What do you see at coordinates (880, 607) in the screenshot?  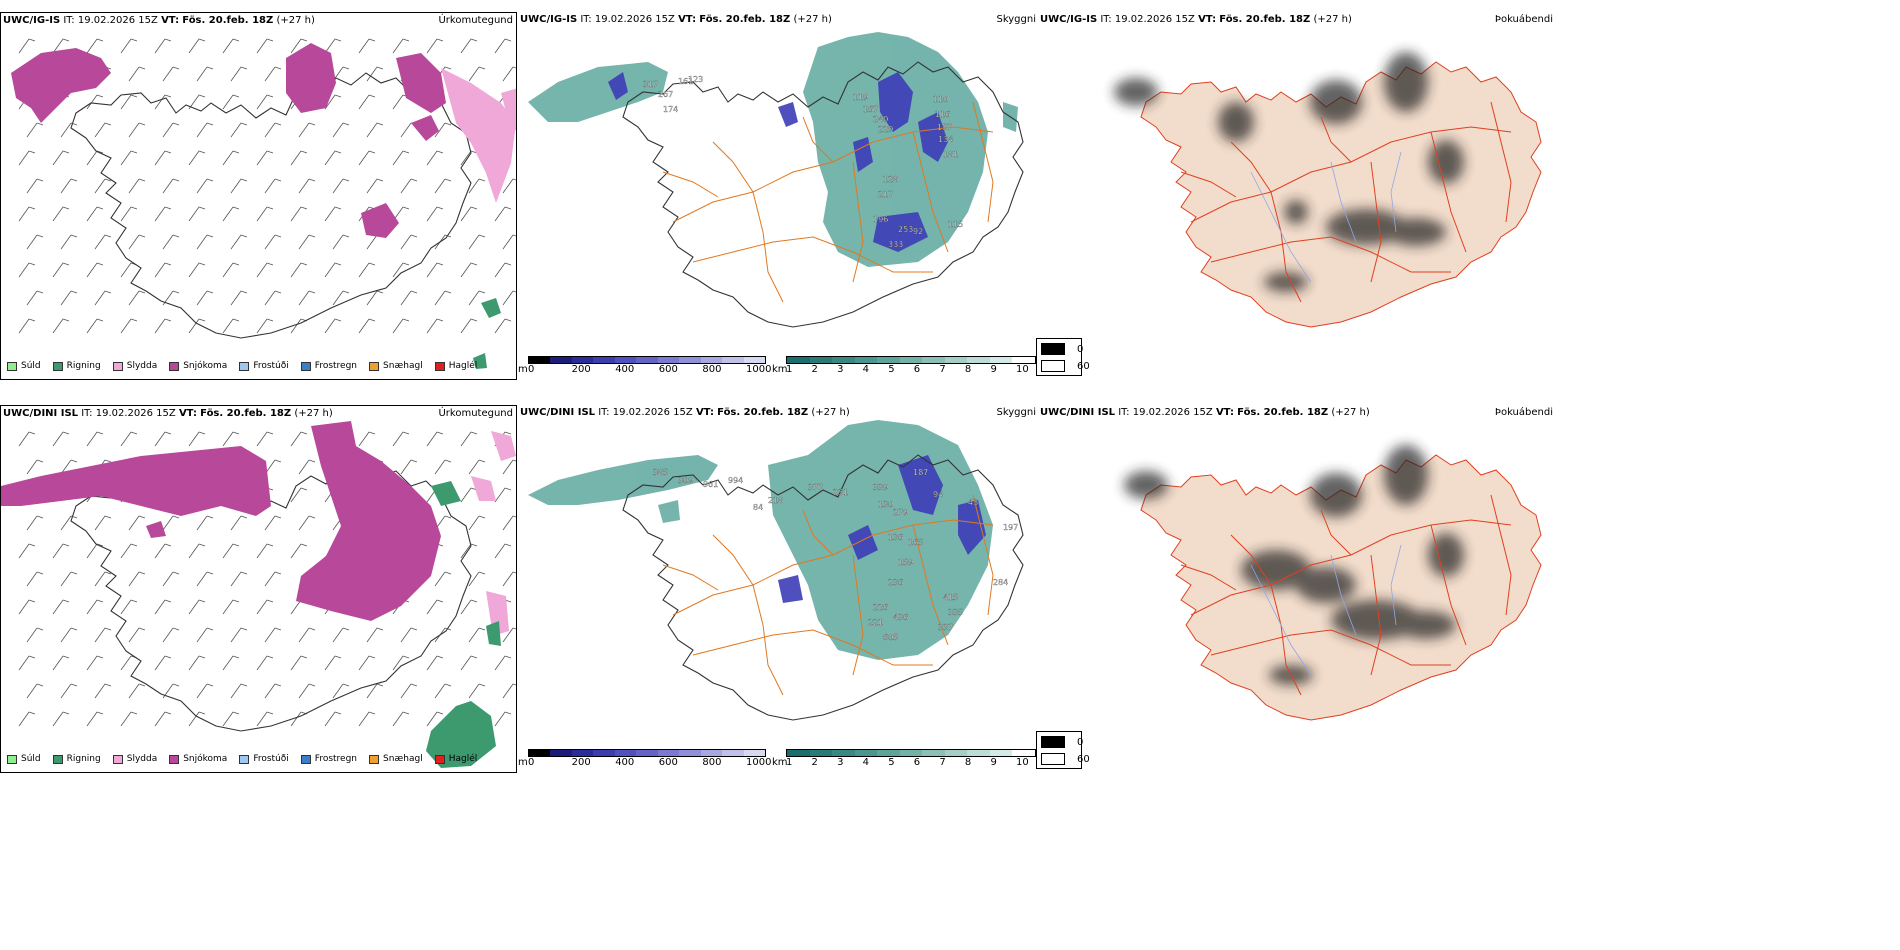 I see `cloud-height-label: 226` at bounding box center [880, 607].